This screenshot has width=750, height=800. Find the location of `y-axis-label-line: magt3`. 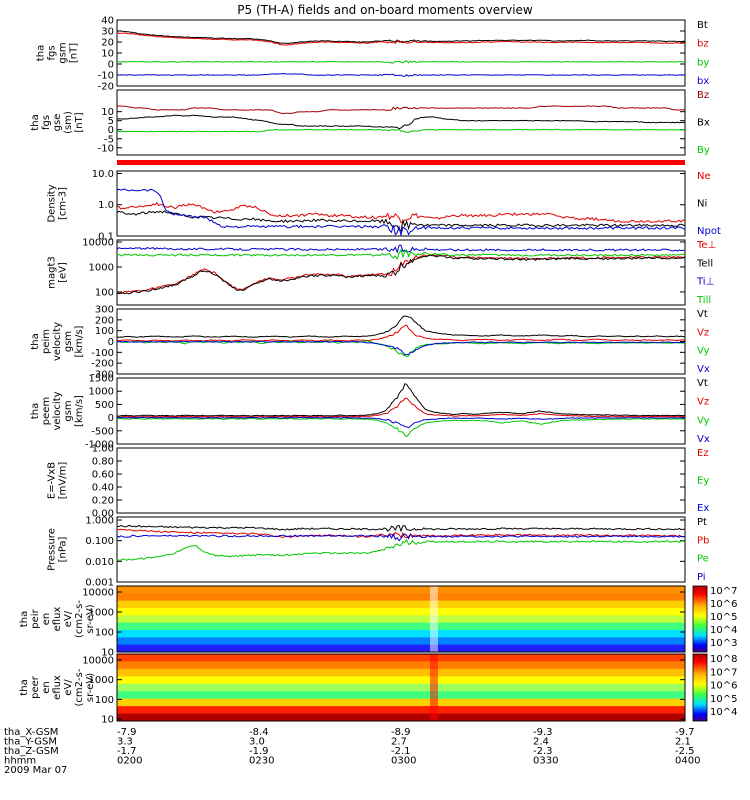

y-axis-label-line: magt3 is located at coordinates (52, 272).